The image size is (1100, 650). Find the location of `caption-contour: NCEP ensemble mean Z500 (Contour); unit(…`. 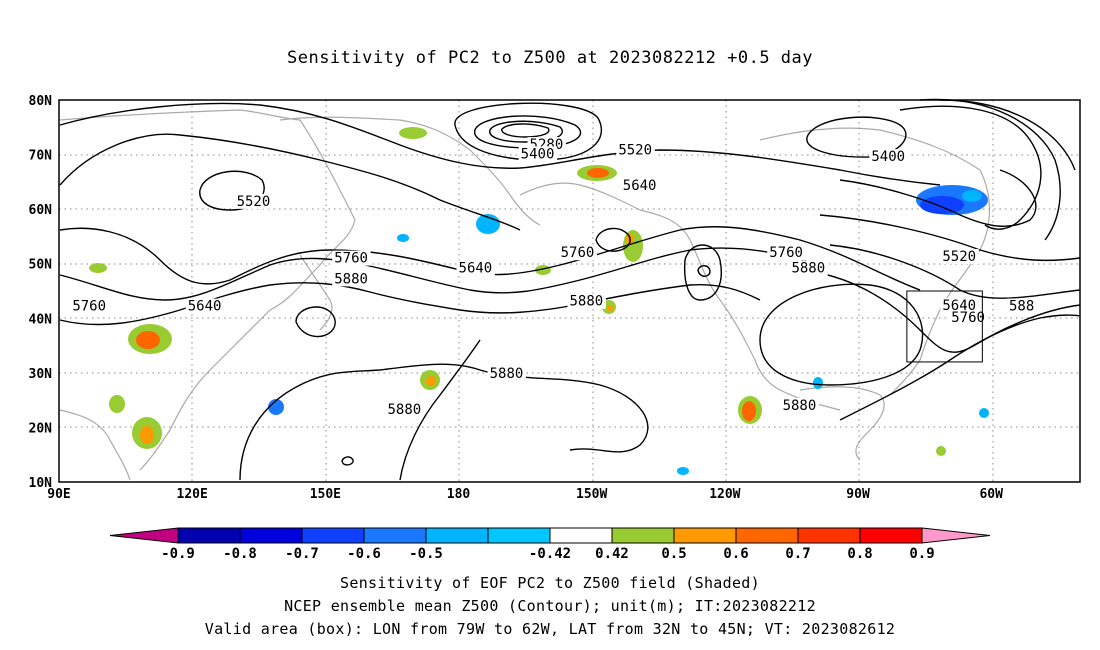

caption-contour: NCEP ensemble mean Z500 (Contour); unit(… is located at coordinates (550, 606).